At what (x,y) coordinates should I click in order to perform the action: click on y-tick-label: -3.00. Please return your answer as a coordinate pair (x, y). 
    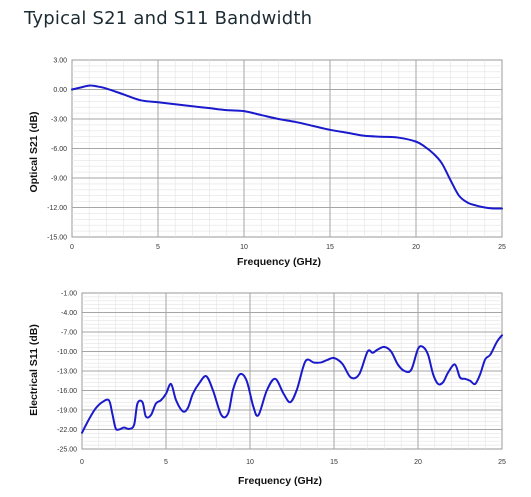
    Looking at the image, I should click on (59, 120).